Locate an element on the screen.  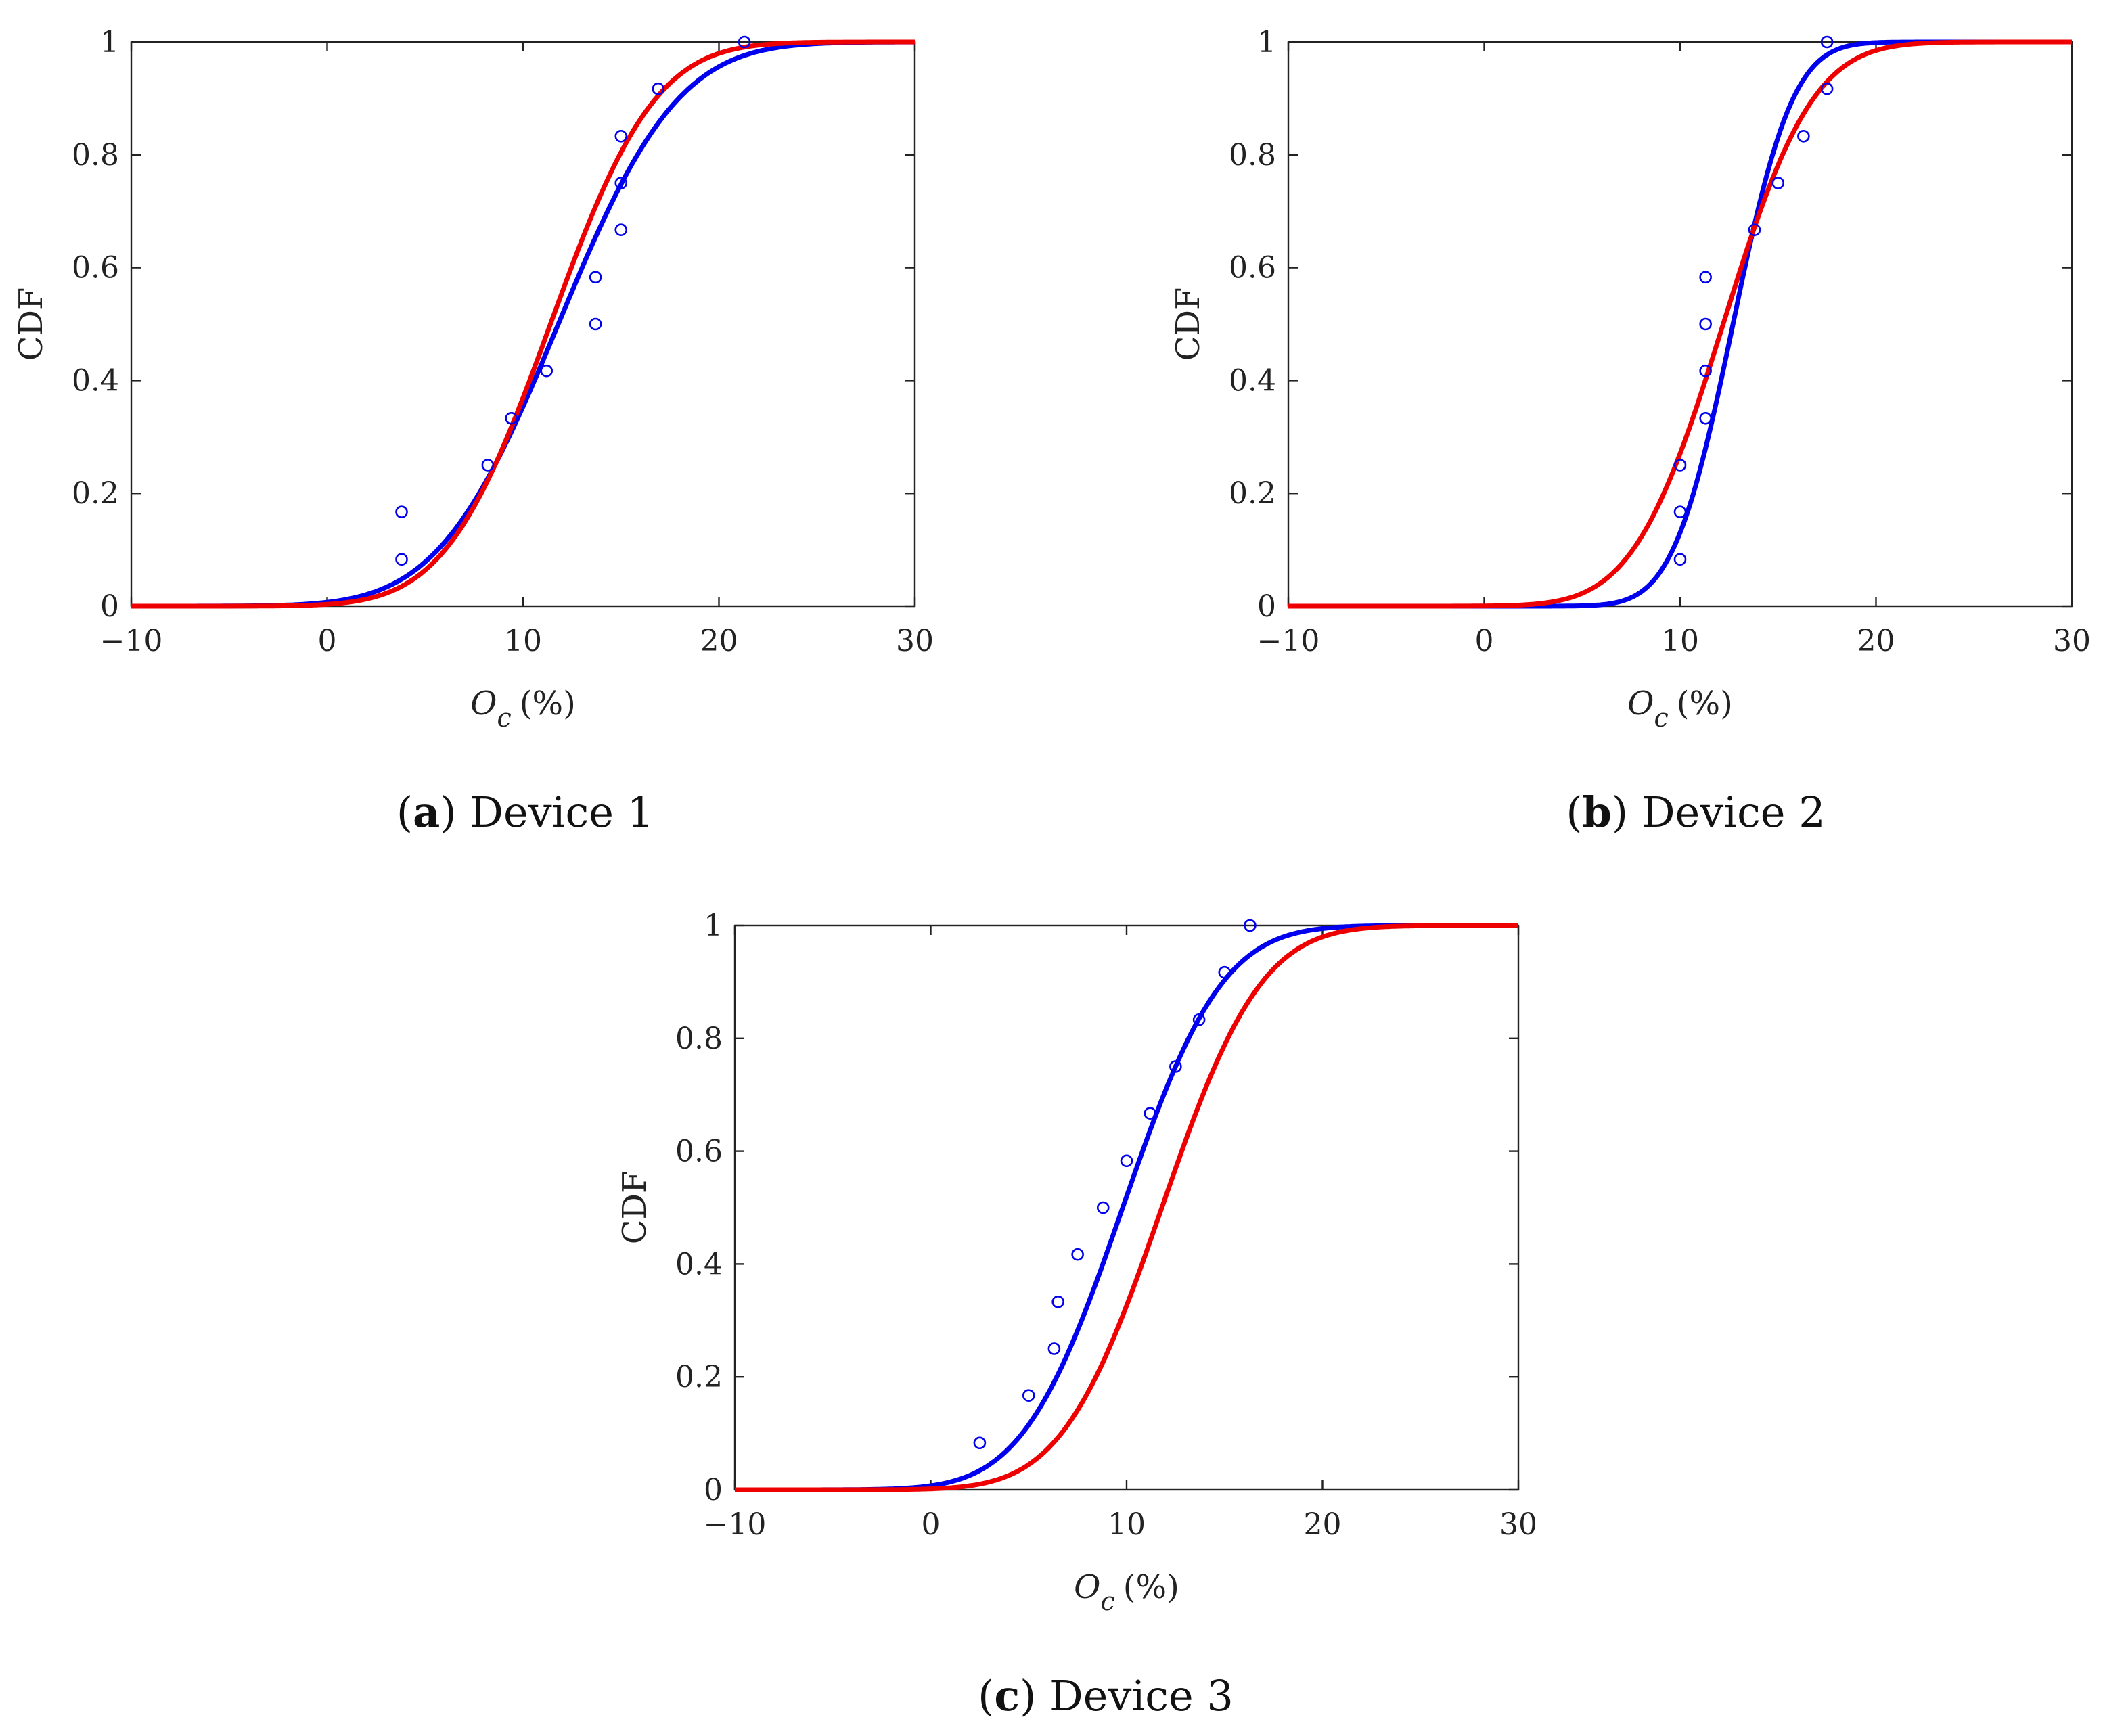
caption-b-text: Device 2 is located at coordinates (1734, 812).